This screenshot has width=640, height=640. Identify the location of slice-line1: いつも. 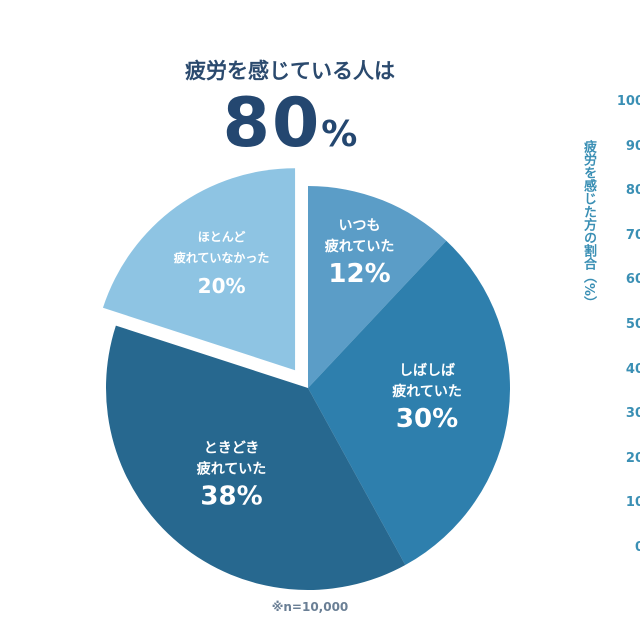
(360, 226).